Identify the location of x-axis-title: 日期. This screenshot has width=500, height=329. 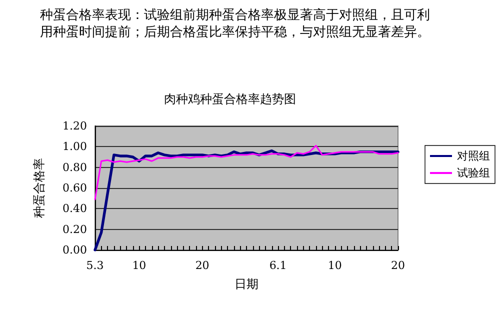
(246, 284).